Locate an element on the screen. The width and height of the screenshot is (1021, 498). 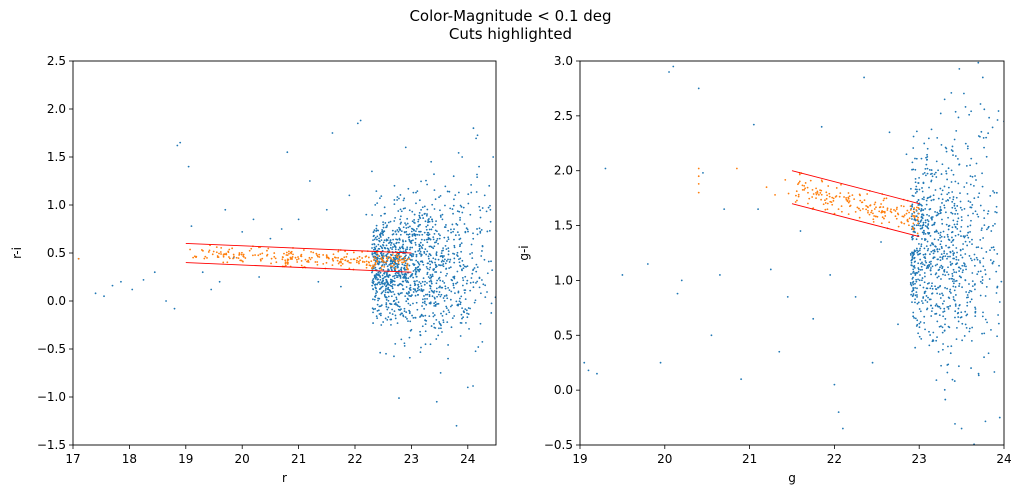
y-tick-label: 1.5 is located at coordinates (56, 157).